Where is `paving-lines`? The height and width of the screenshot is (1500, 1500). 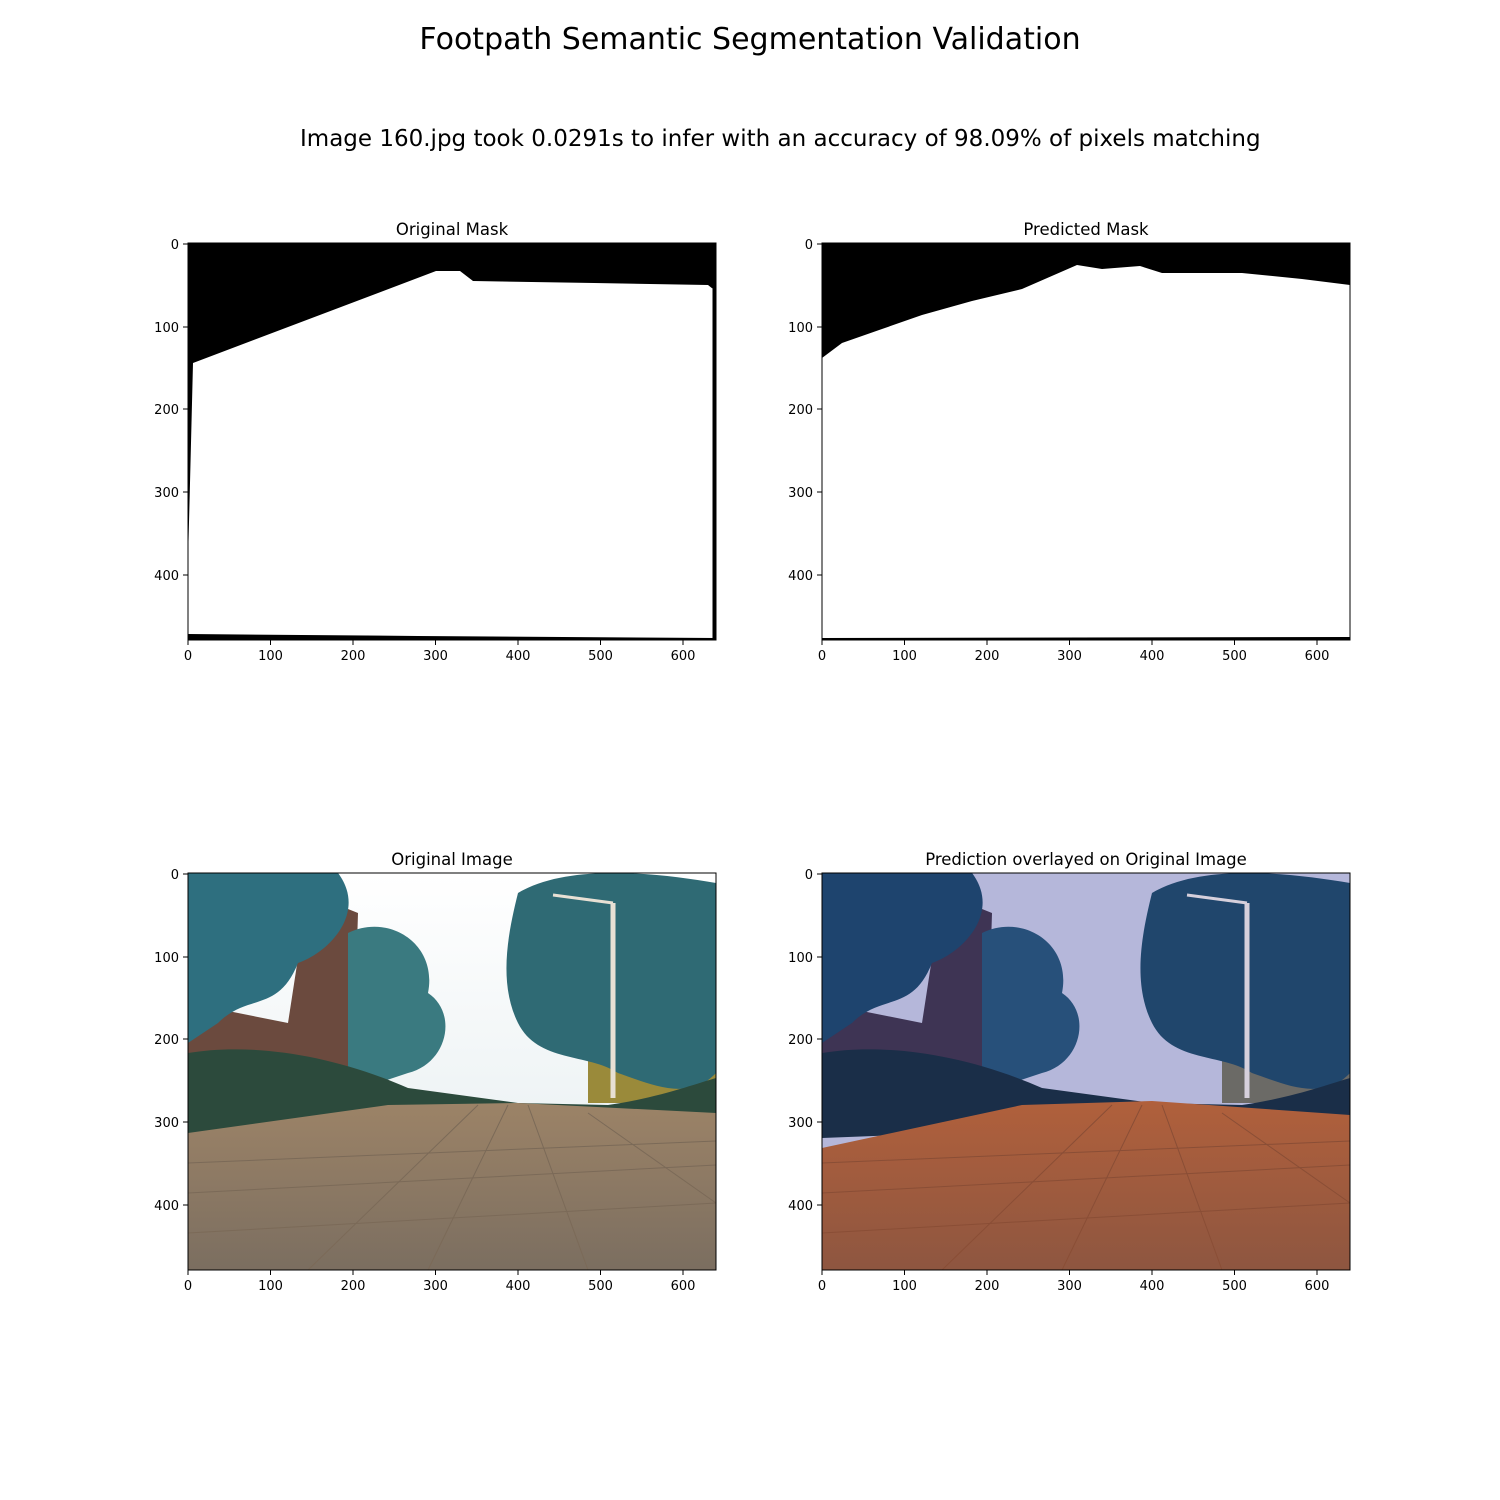
paving-lines is located at coordinates (1086, 1187).